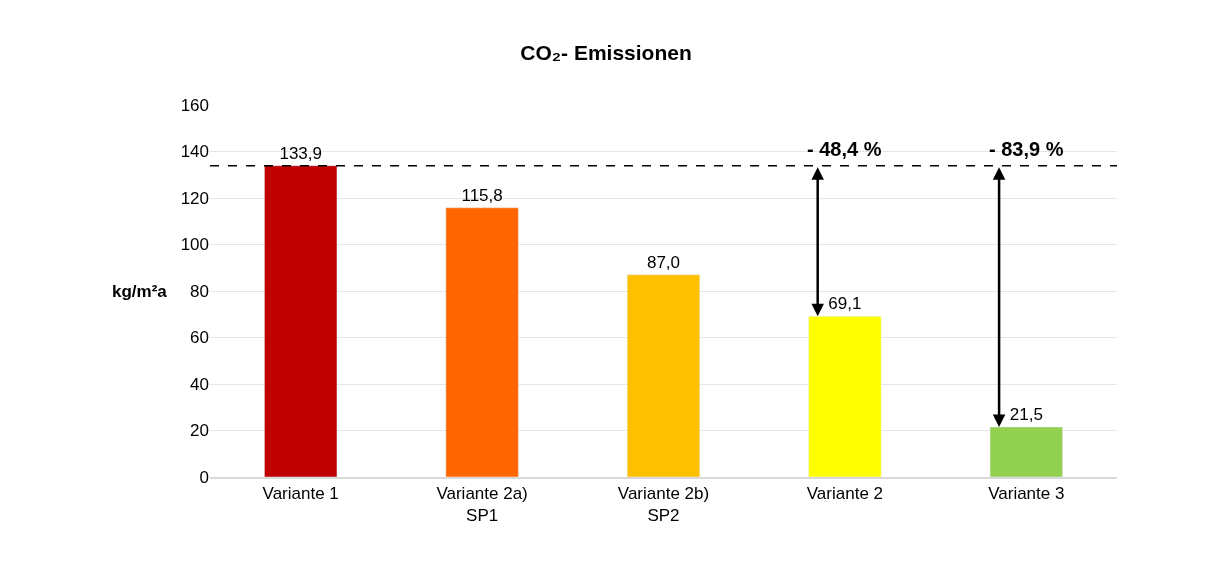  What do you see at coordinates (300, 494) in the screenshot?
I see `x-tick-label: Variante 1` at bounding box center [300, 494].